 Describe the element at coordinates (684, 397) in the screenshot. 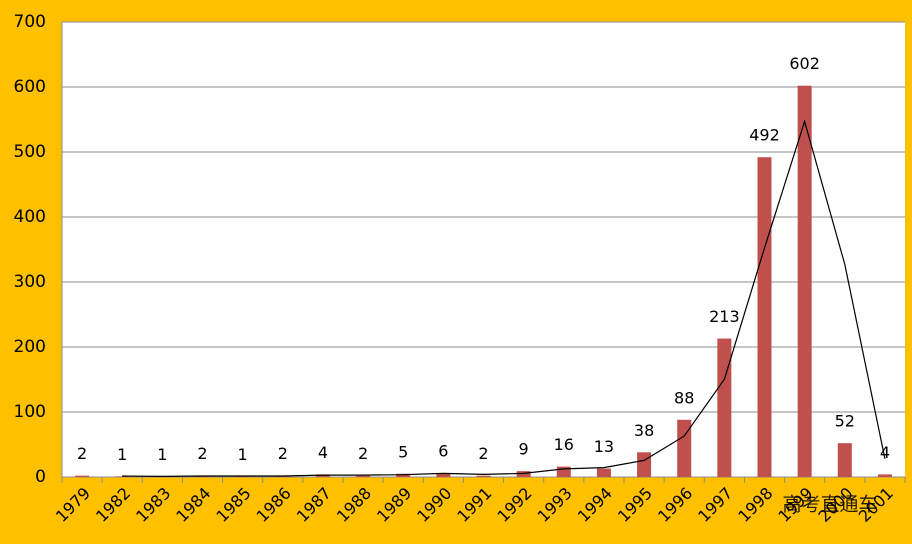

I see `data-label: 88` at that location.